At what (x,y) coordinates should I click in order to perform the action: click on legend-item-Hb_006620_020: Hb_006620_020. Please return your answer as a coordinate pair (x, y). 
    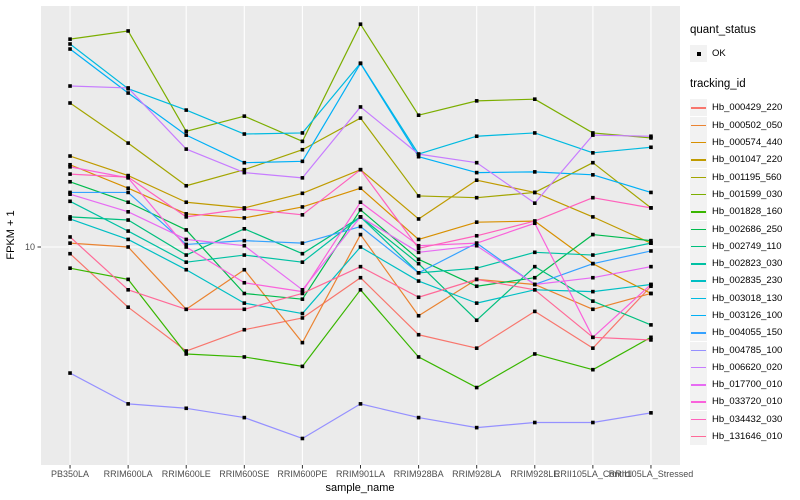
    Looking at the image, I should click on (744, 367).